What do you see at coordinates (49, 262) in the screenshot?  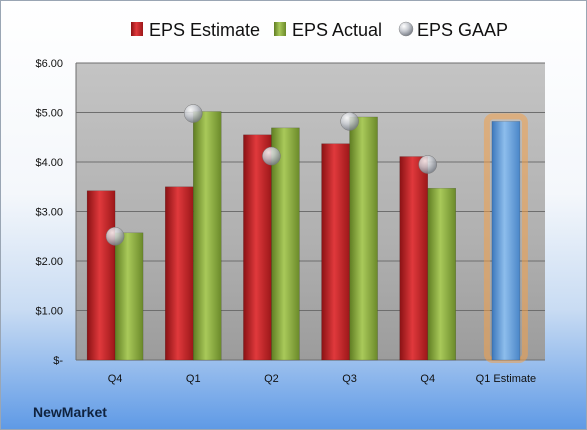 I see `y-tick-label: $2.00` at bounding box center [49, 262].